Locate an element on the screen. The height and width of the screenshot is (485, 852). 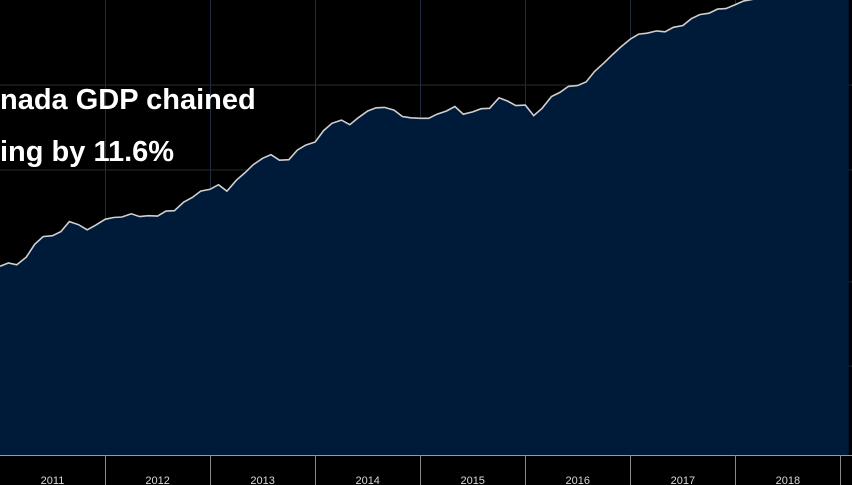
x-tick-label-2013: 2013 is located at coordinates (262, 480).